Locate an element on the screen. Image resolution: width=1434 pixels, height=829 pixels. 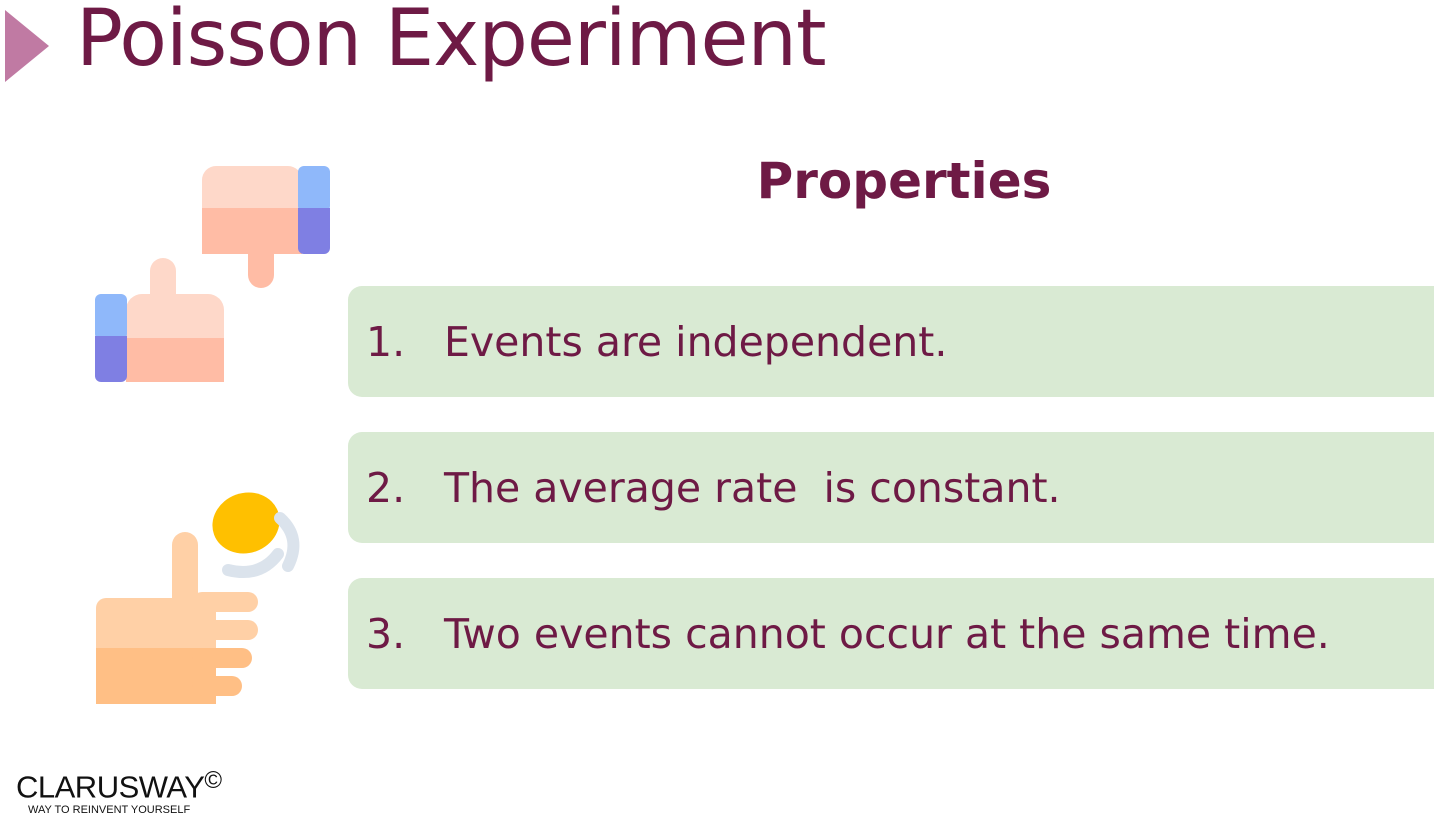
property-number: 3. is located at coordinates (386, 633).